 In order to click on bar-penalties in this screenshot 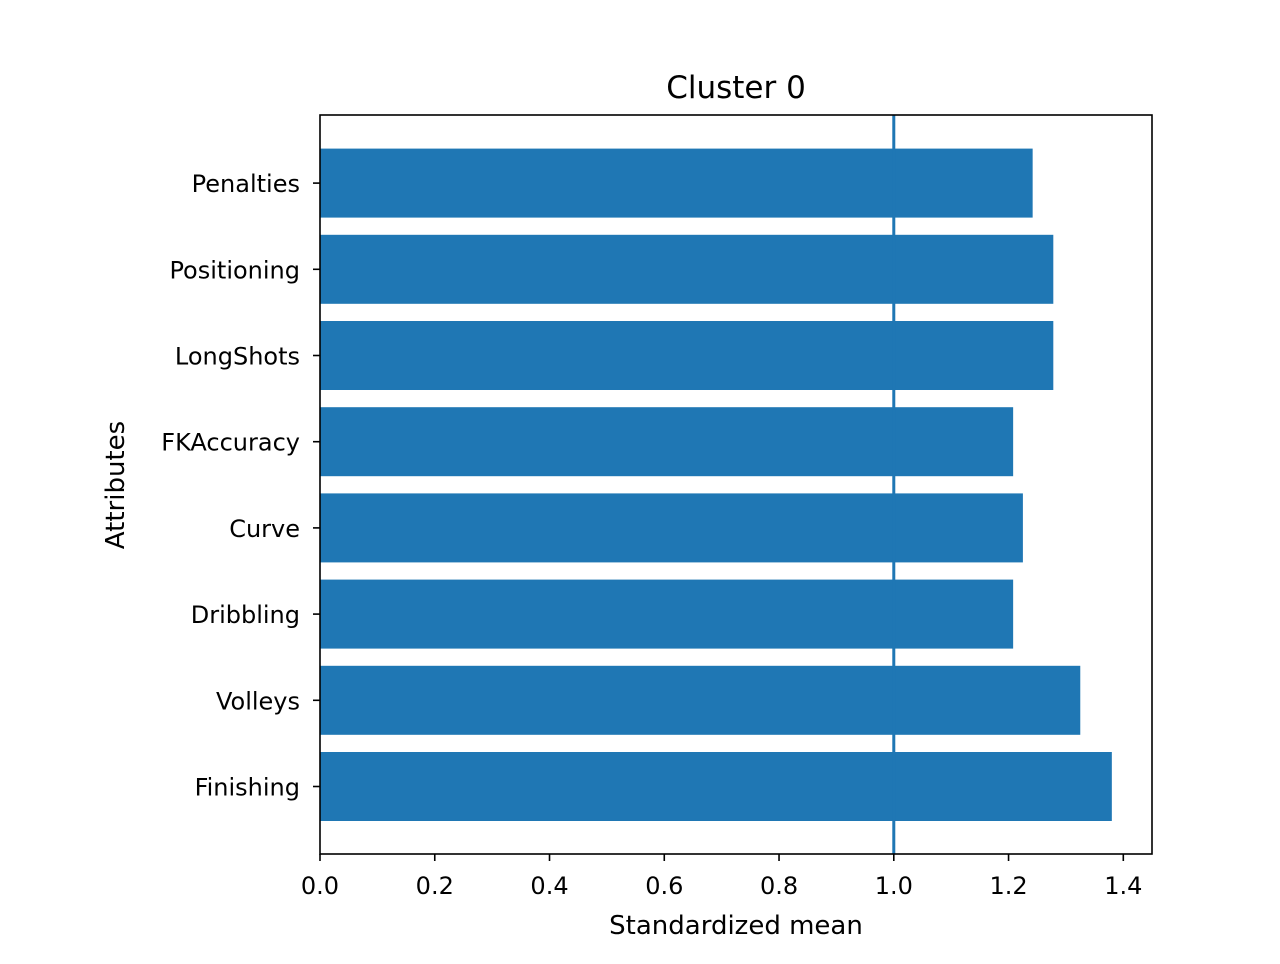, I will do `click(676, 183)`.